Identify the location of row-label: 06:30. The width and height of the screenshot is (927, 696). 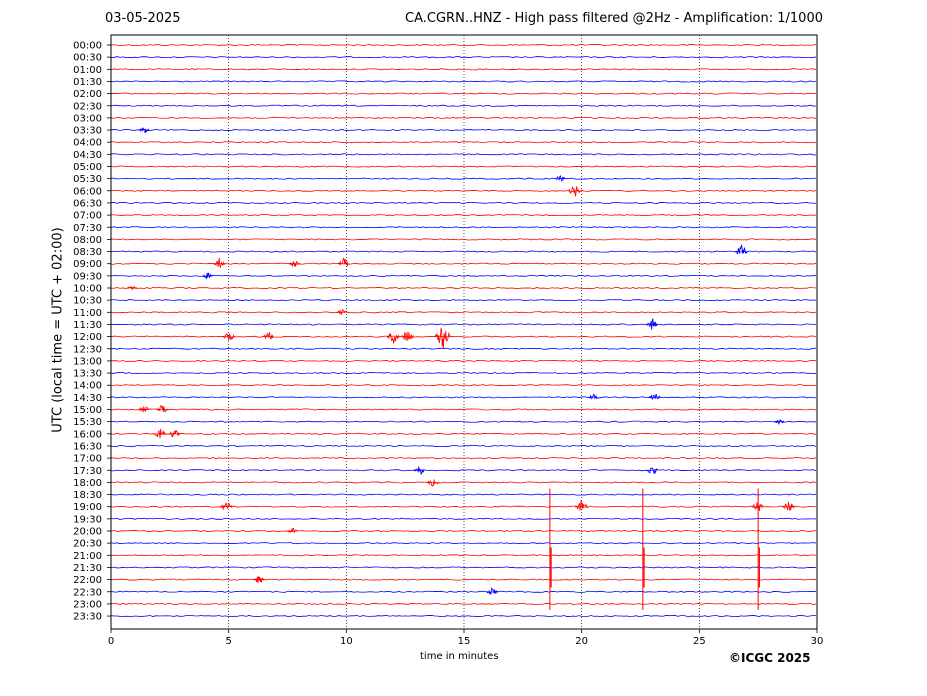
(87, 203).